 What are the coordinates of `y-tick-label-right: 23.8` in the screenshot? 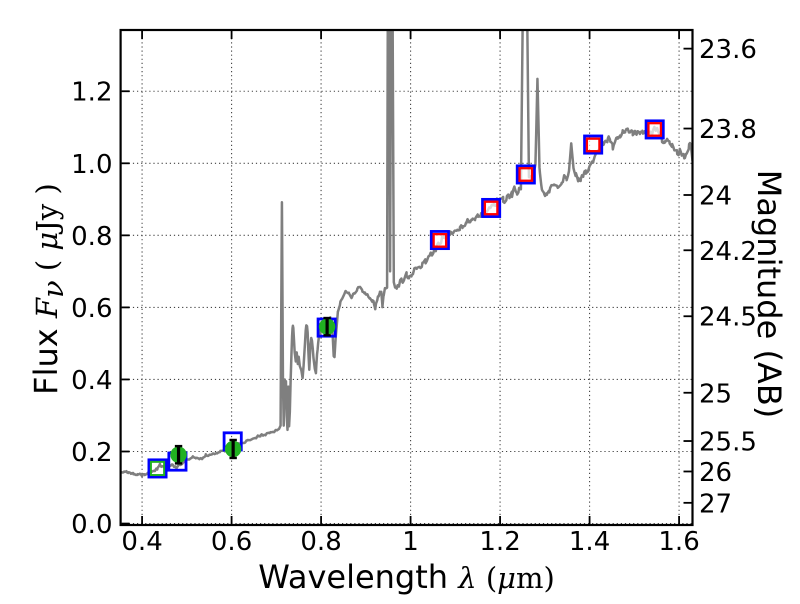 It's located at (728, 130).